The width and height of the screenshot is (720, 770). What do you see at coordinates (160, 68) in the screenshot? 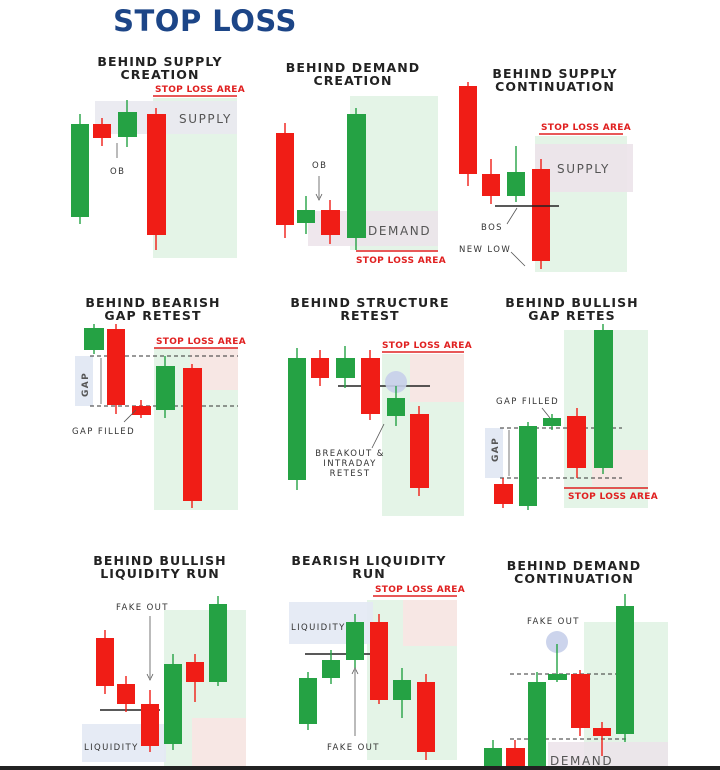
I see `panel-title: BEHIND SUPPLY CREATION` at bounding box center [160, 68].